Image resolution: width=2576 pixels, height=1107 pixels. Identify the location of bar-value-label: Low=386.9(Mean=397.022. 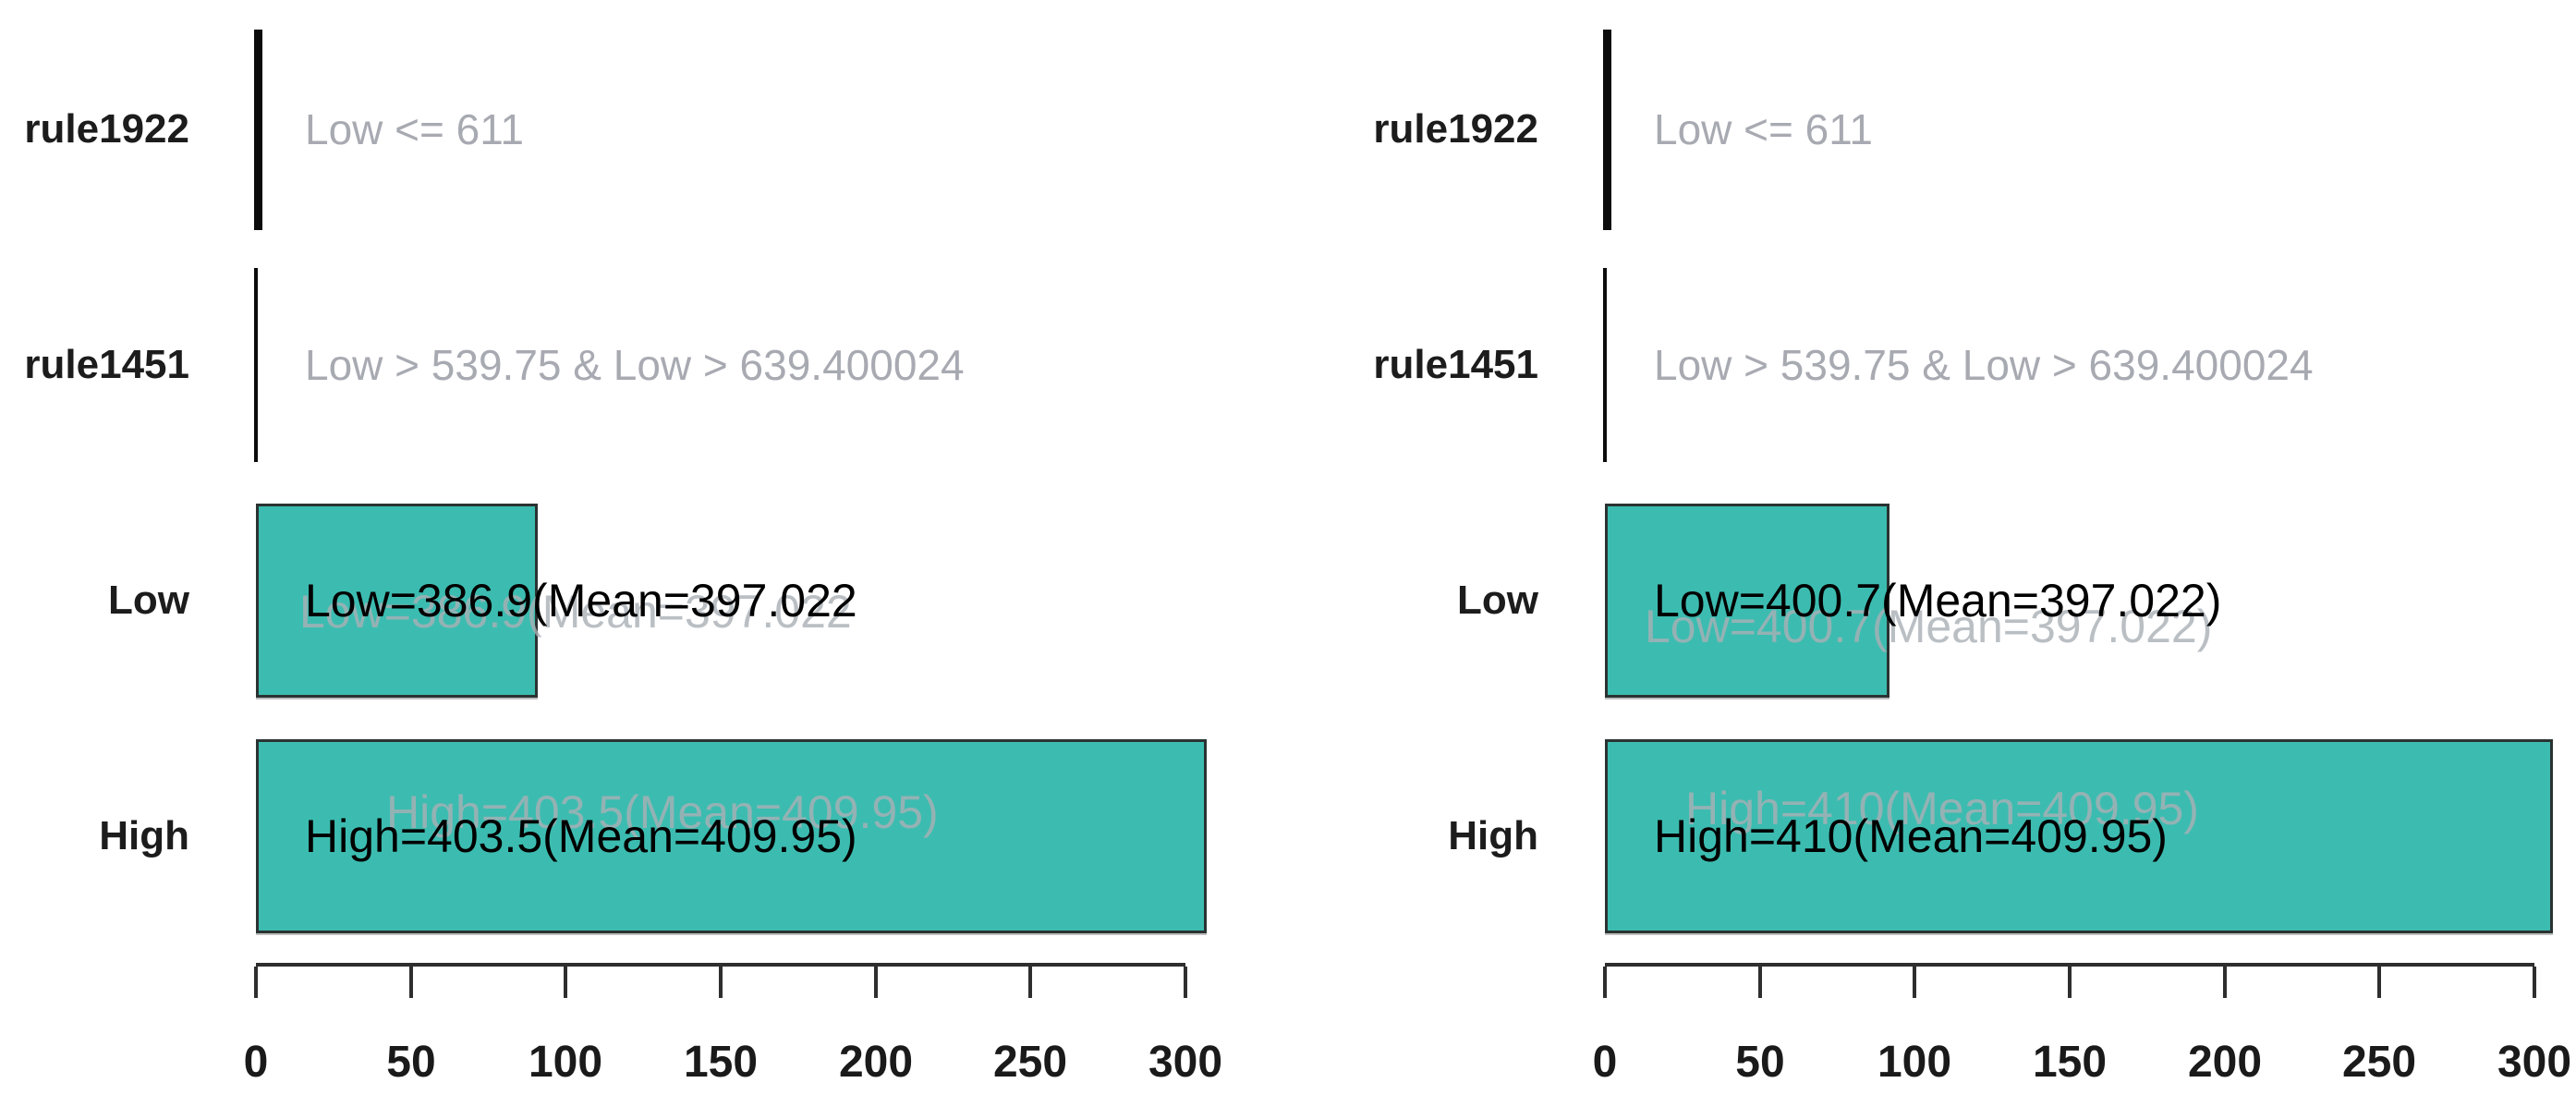
(581, 600).